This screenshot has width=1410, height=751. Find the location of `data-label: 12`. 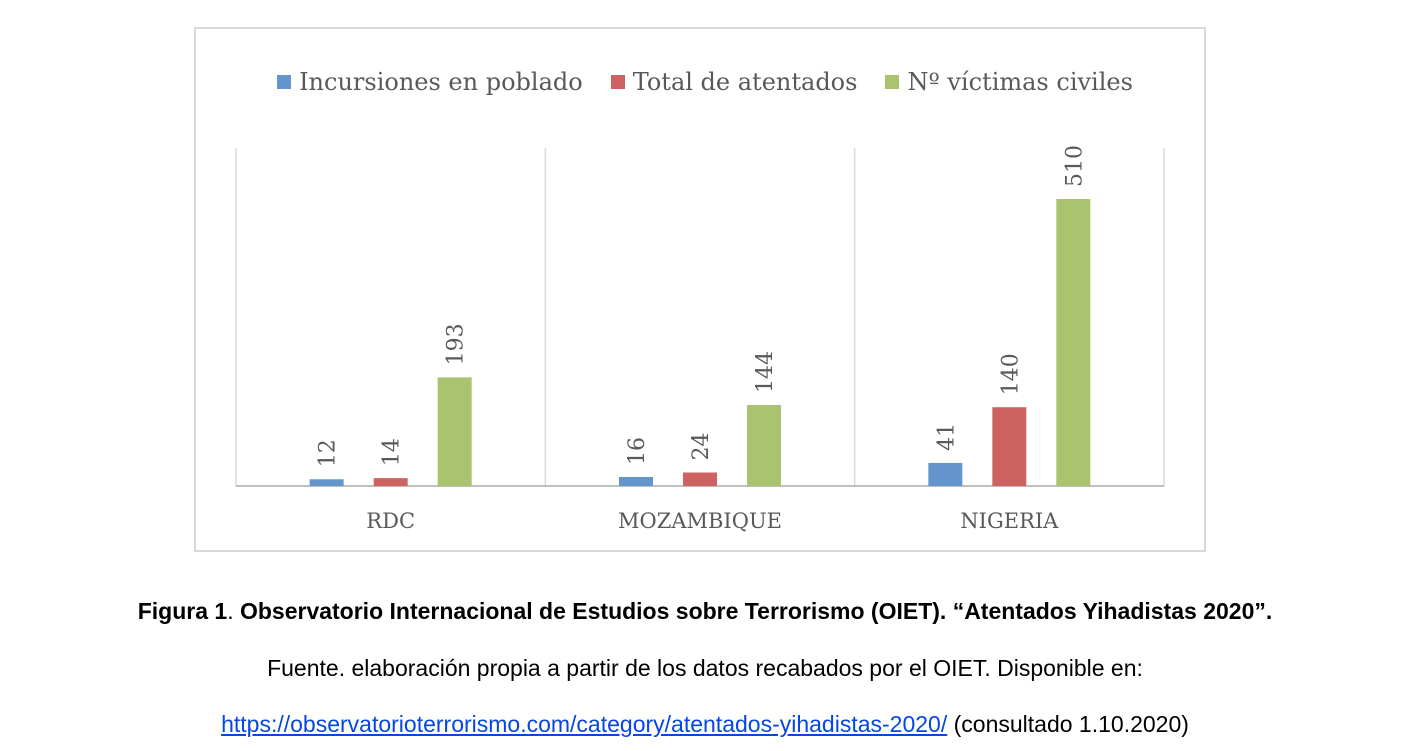

data-label: 12 is located at coordinates (328, 453).